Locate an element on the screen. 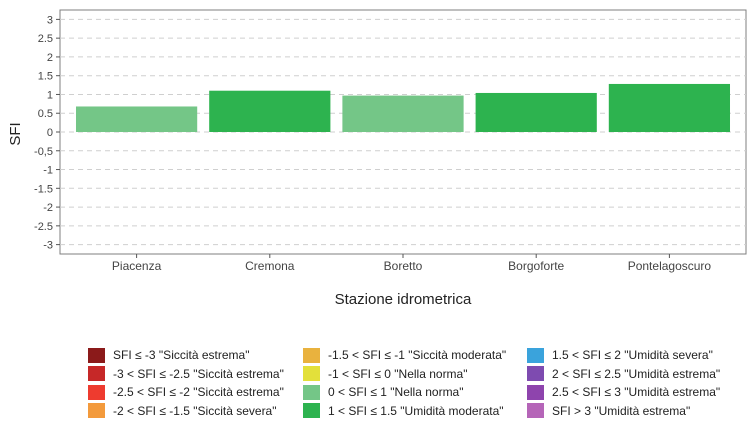  bar-boretto is located at coordinates (403, 113).